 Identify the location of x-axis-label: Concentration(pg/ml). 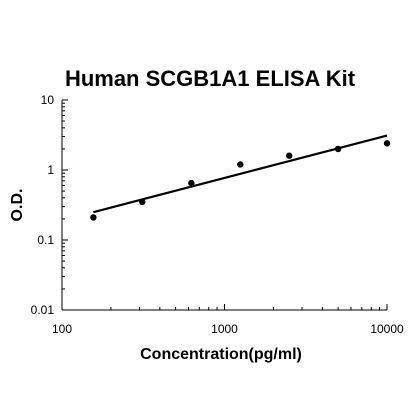
(221, 354).